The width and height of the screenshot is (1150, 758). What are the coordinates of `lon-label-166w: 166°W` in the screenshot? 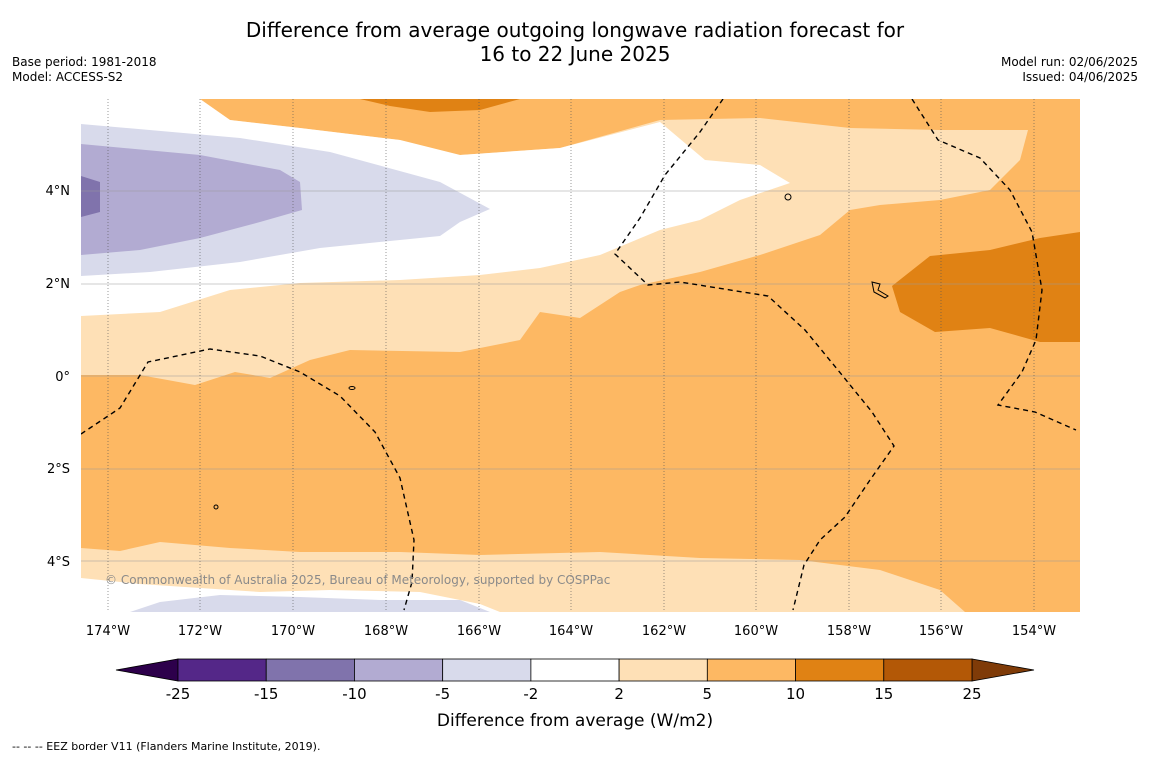 It's located at (479, 631).